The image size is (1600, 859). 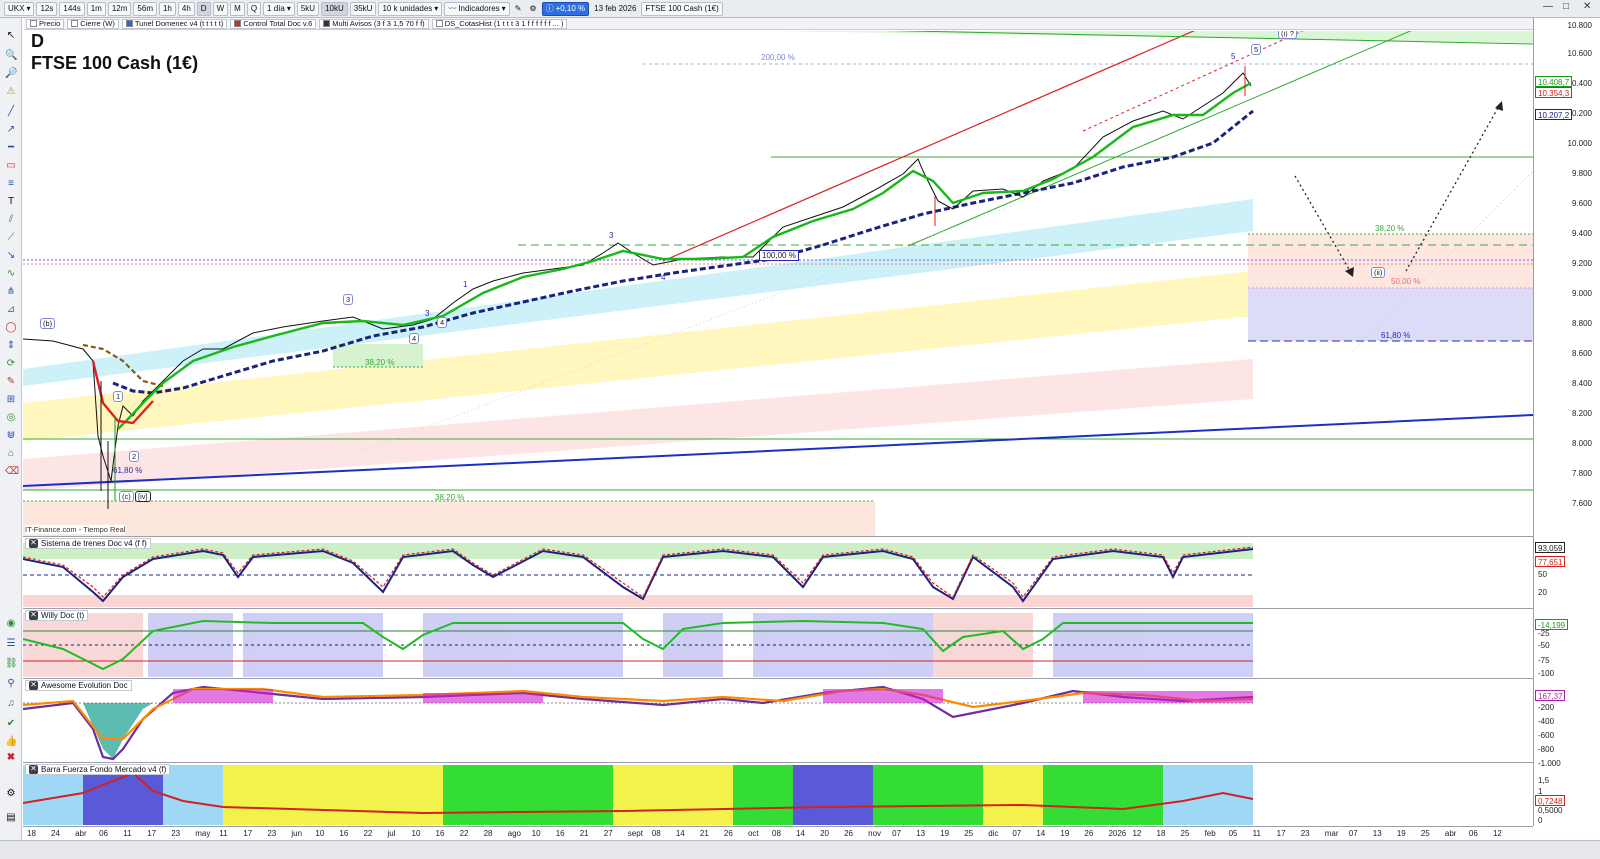 I want to click on cycle-tool-icon: ⟳, so click(x=11, y=363).